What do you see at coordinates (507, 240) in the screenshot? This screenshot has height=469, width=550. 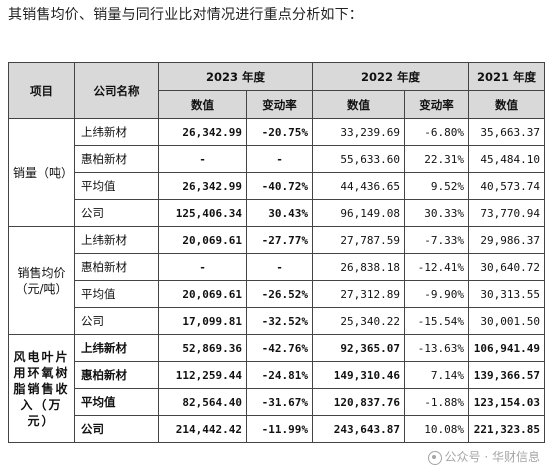 I see `value-2021-cell: 29,986.37` at bounding box center [507, 240].